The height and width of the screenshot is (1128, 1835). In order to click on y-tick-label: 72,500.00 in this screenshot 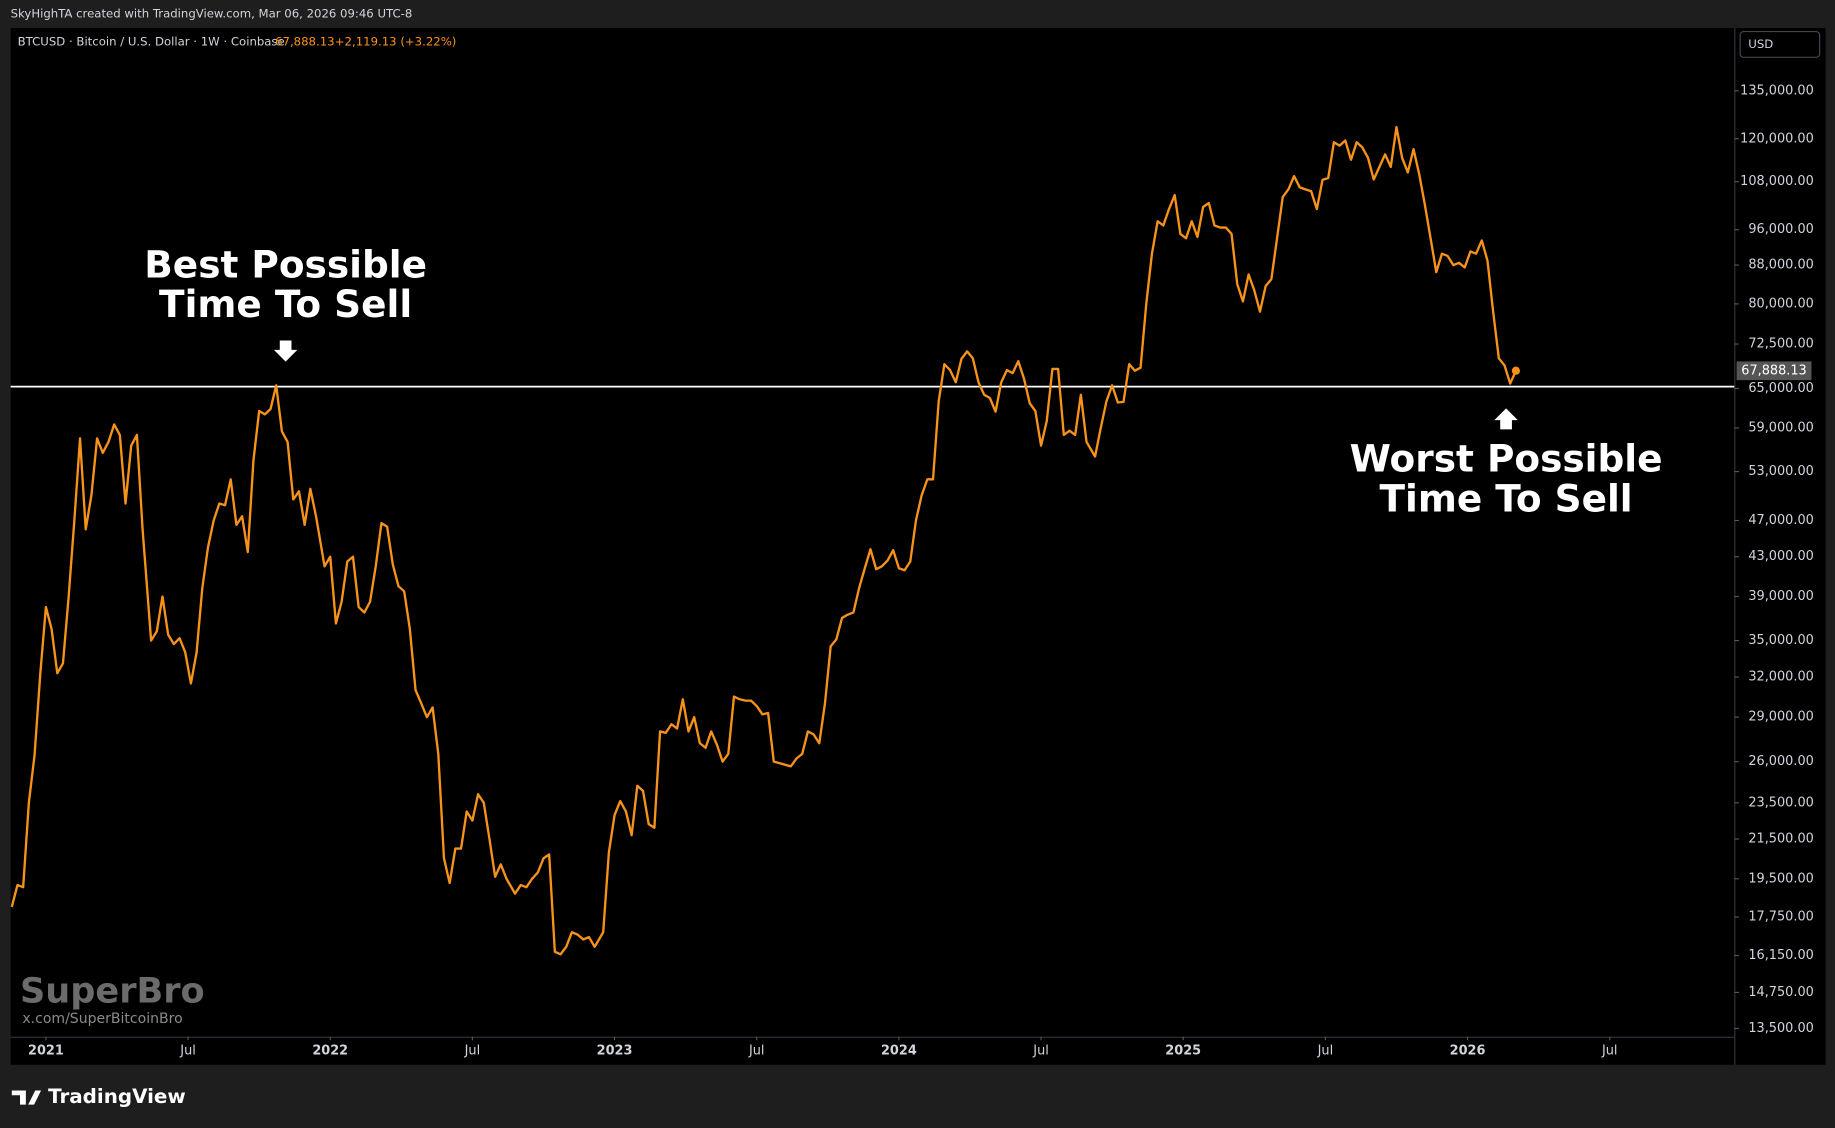, I will do `click(1780, 344)`.